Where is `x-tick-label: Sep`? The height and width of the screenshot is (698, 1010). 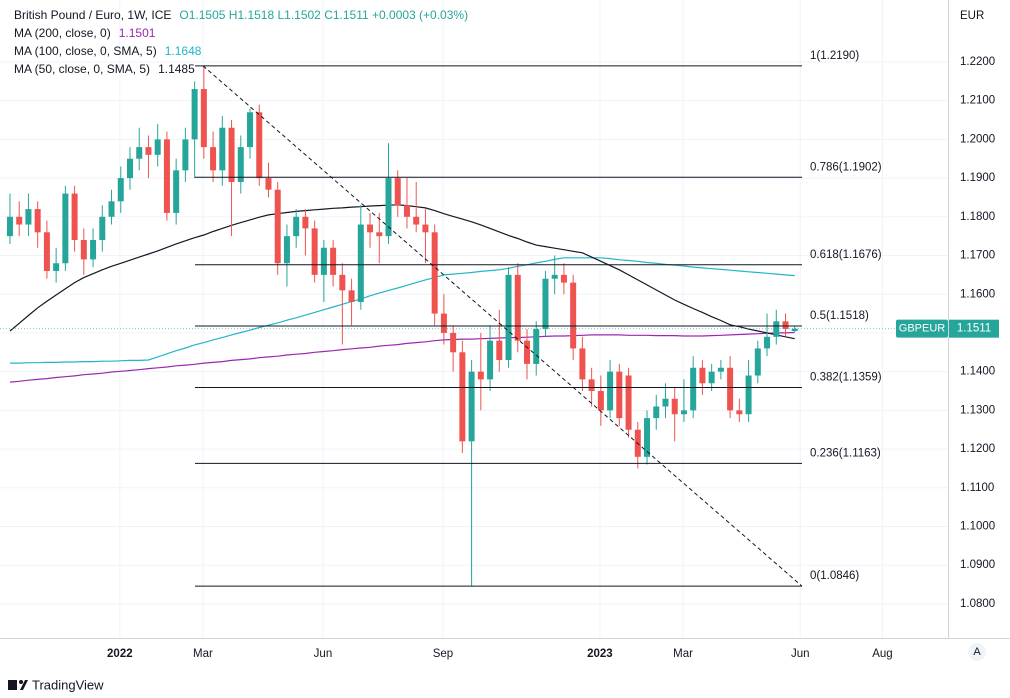 x-tick-label: Sep is located at coordinates (443, 654).